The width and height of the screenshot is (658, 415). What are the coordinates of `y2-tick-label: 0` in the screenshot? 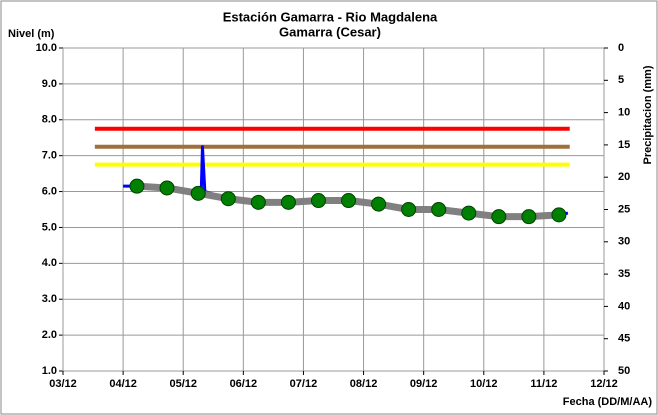 It's located at (621, 48).